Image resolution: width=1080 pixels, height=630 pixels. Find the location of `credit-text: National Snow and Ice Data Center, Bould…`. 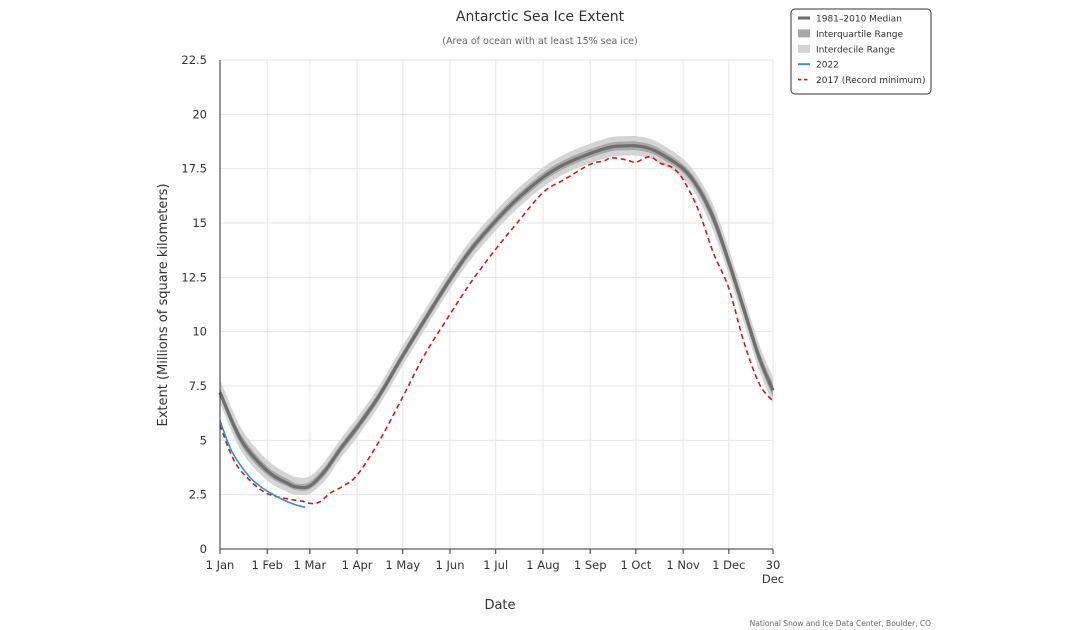

credit-text: National Snow and Ice Data Center, Bould… is located at coordinates (840, 623).